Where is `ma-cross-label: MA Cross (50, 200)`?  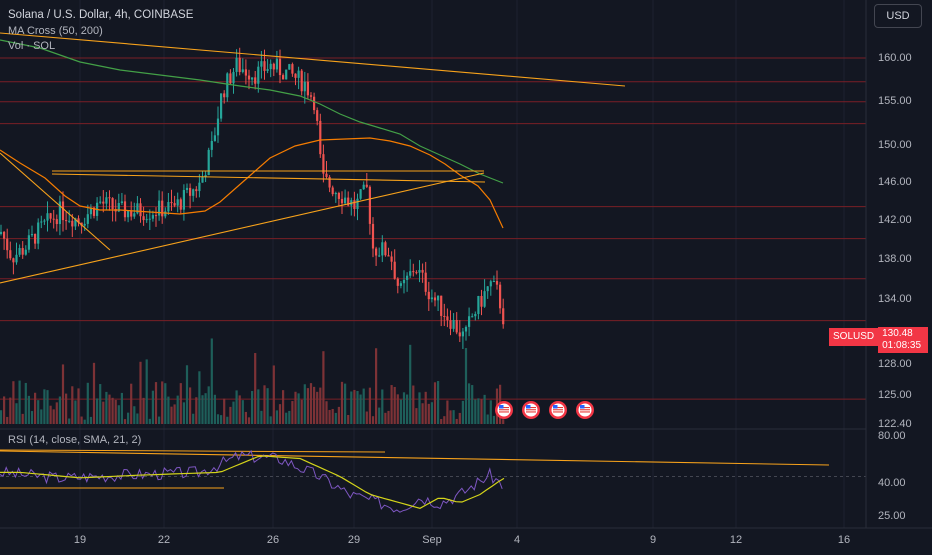 ma-cross-label: MA Cross (50, 200) is located at coordinates (55, 31).